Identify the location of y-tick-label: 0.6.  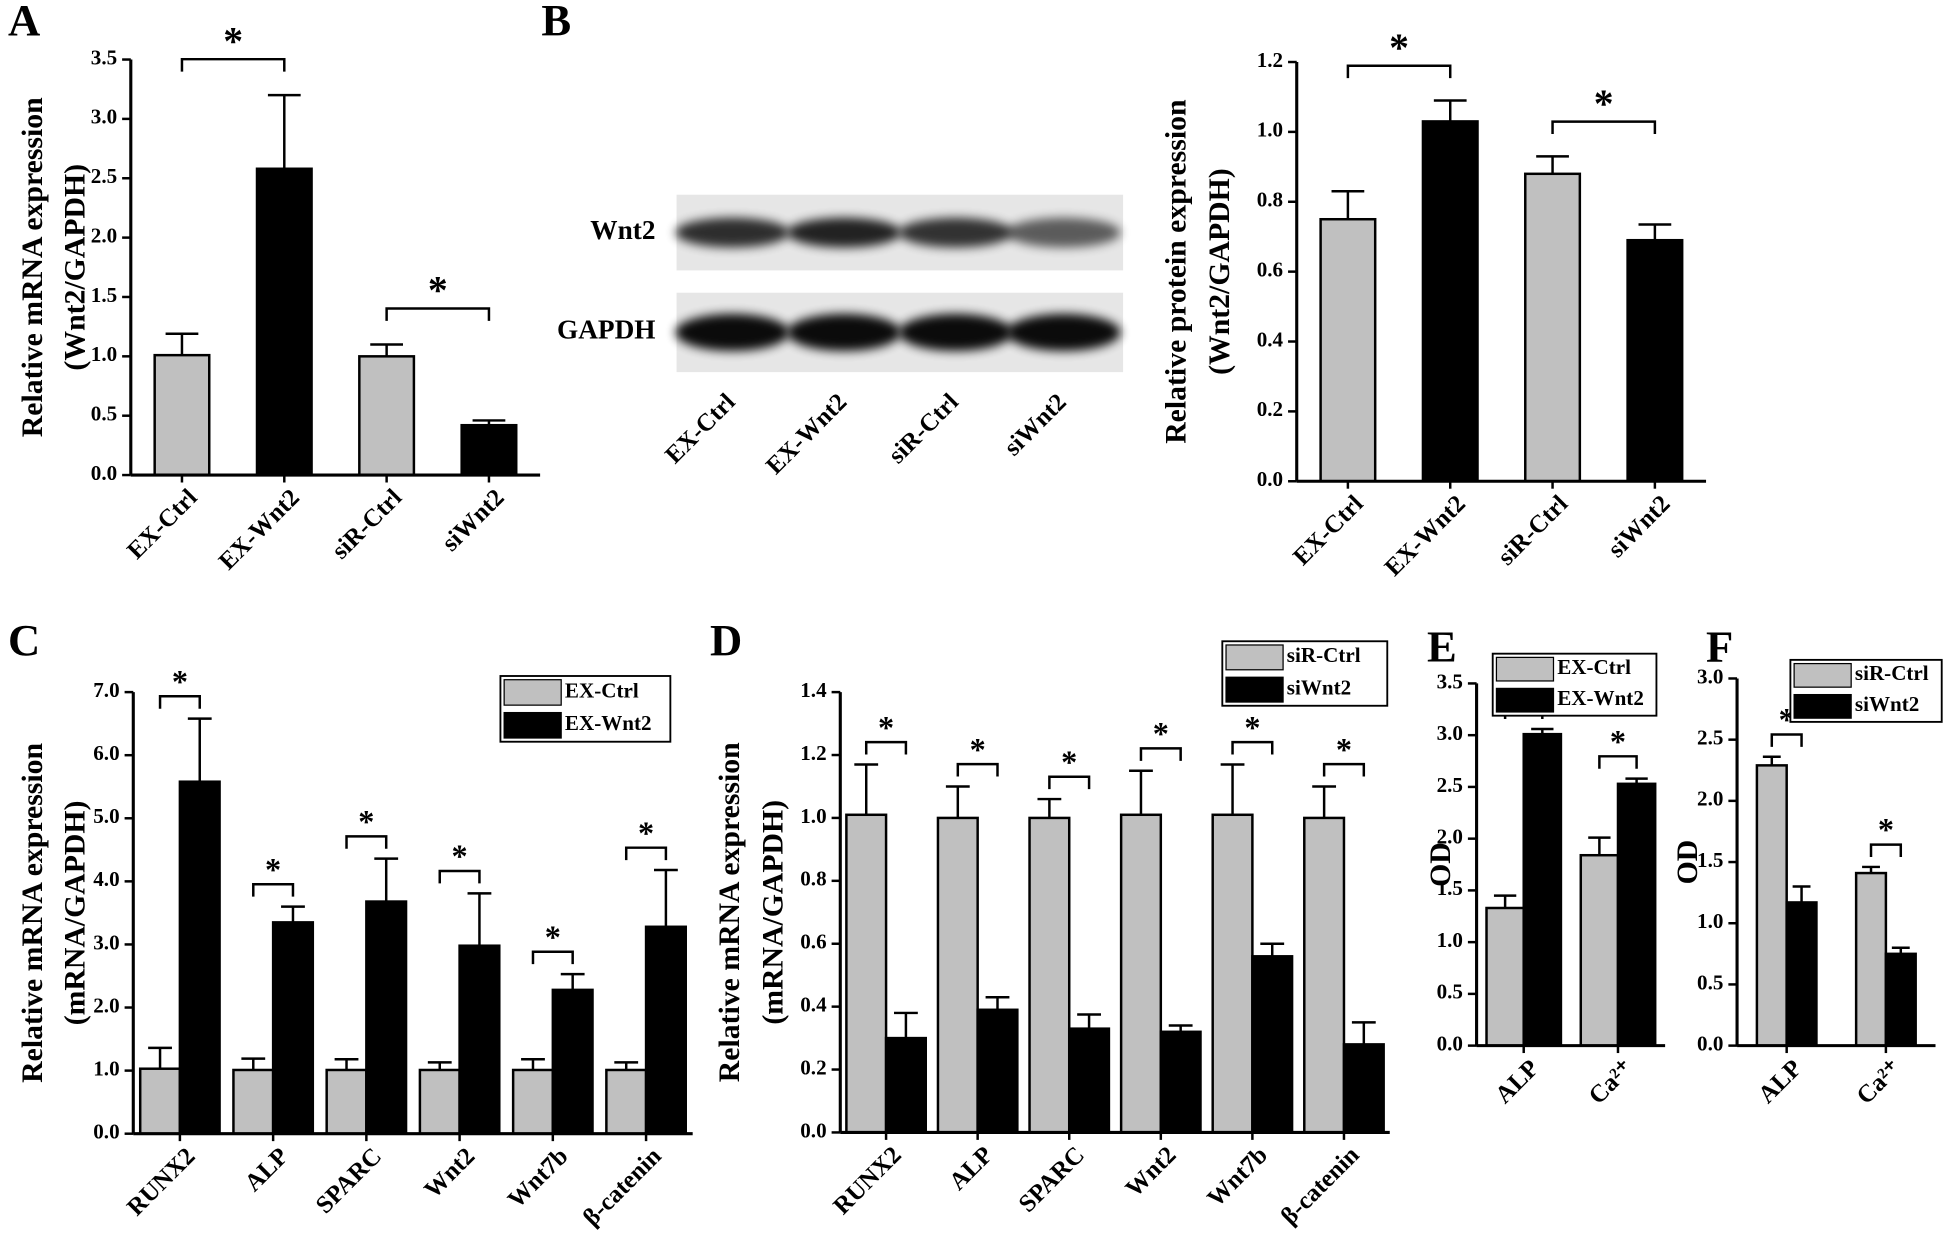
(1270, 269).